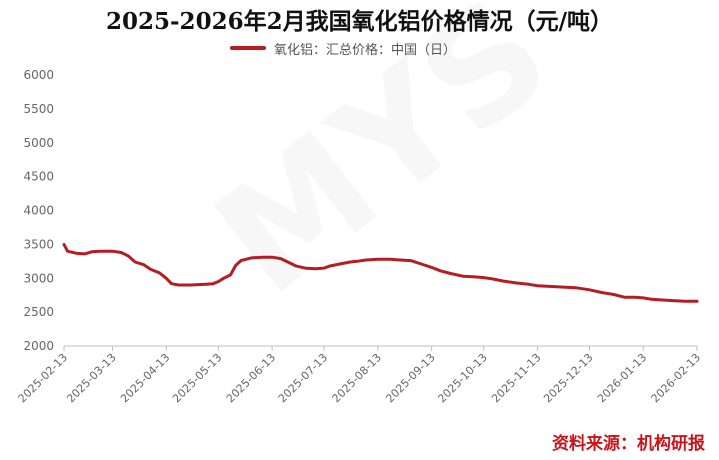  What do you see at coordinates (462, 378) in the screenshot?
I see `x-tick-label: 2025-10-13` at bounding box center [462, 378].